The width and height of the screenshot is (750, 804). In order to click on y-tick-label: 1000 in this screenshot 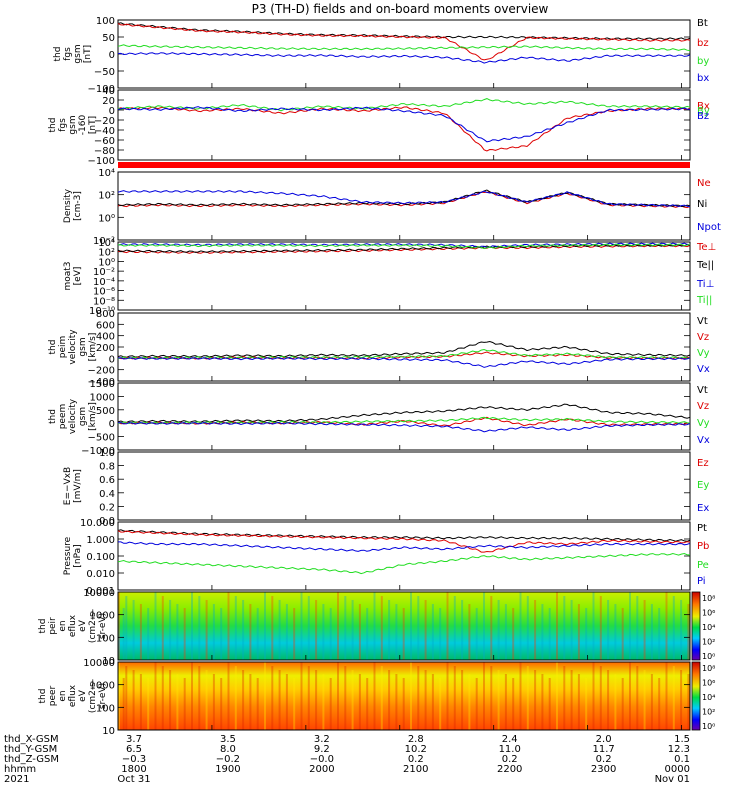, I will do `click(102, 686)`.